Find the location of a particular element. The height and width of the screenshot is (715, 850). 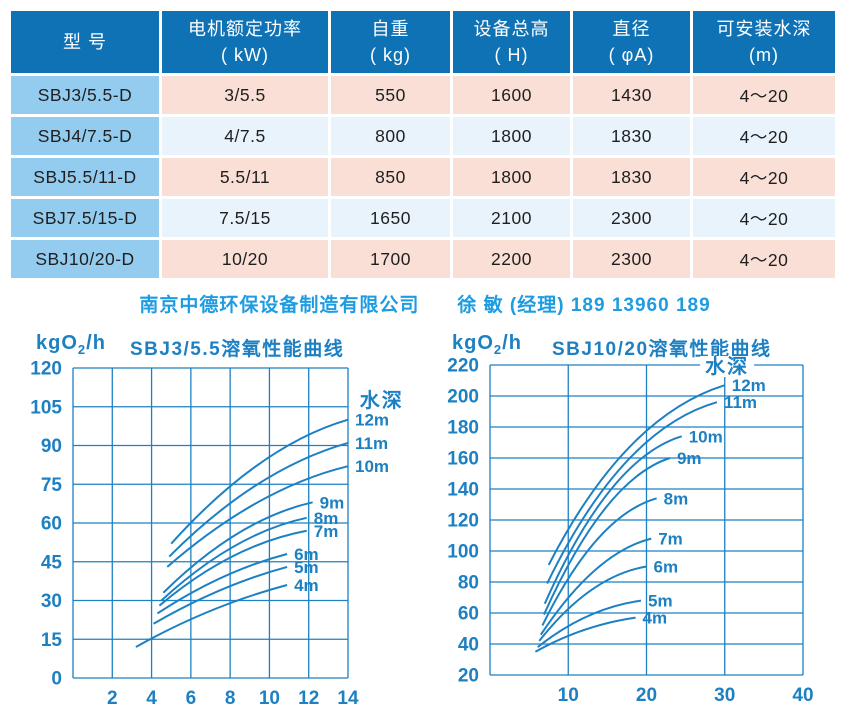

series-line-10m is located at coordinates (612, 520).